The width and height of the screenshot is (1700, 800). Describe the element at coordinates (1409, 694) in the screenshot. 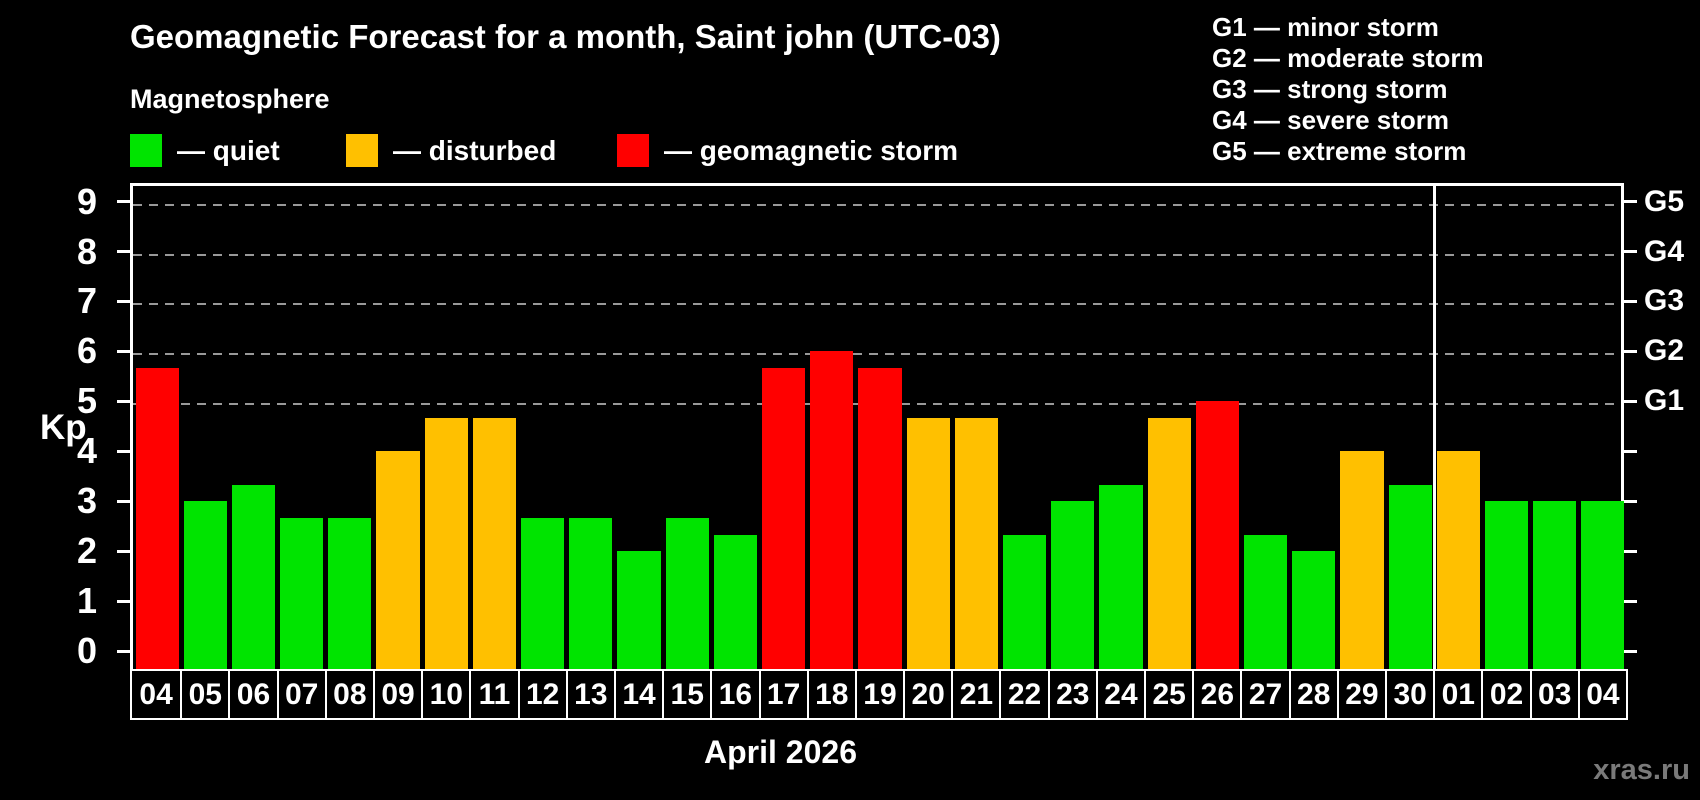

I see `date-cell: 30` at that location.